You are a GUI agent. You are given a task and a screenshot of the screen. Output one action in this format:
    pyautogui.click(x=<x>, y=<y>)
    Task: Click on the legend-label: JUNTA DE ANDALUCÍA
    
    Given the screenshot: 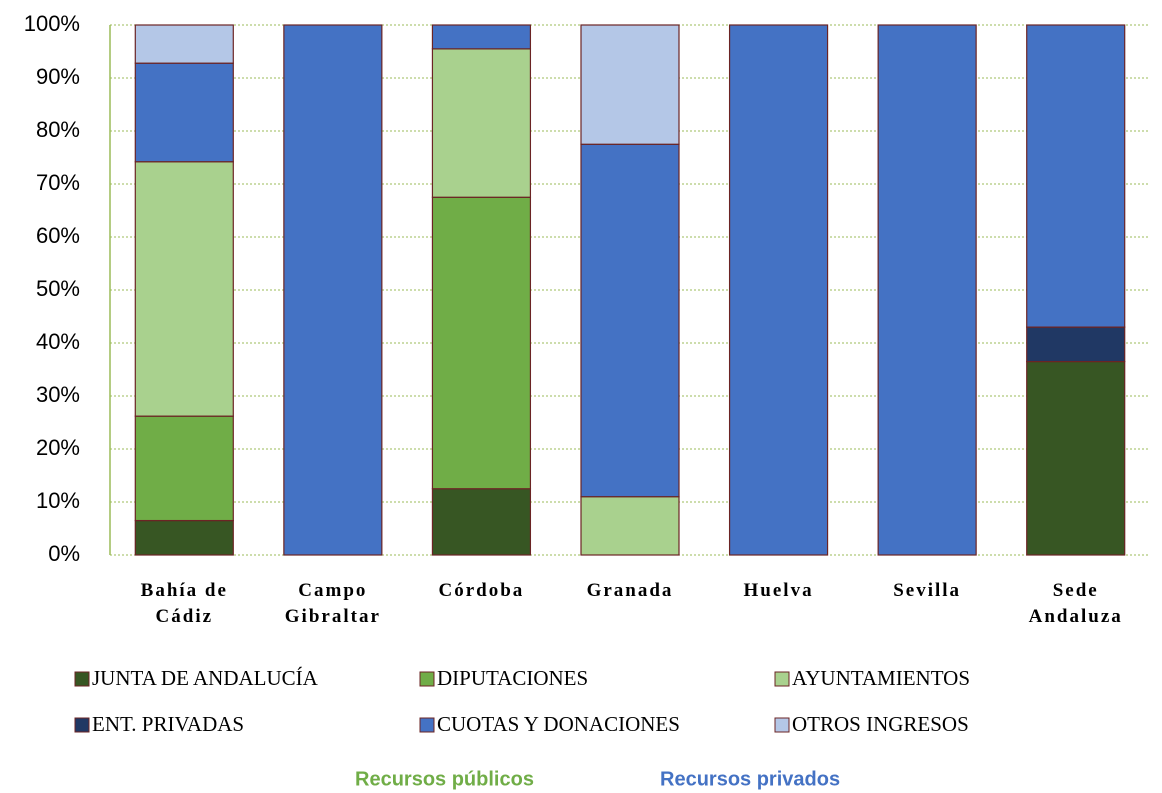 What is the action you would take?
    pyautogui.click(x=205, y=678)
    